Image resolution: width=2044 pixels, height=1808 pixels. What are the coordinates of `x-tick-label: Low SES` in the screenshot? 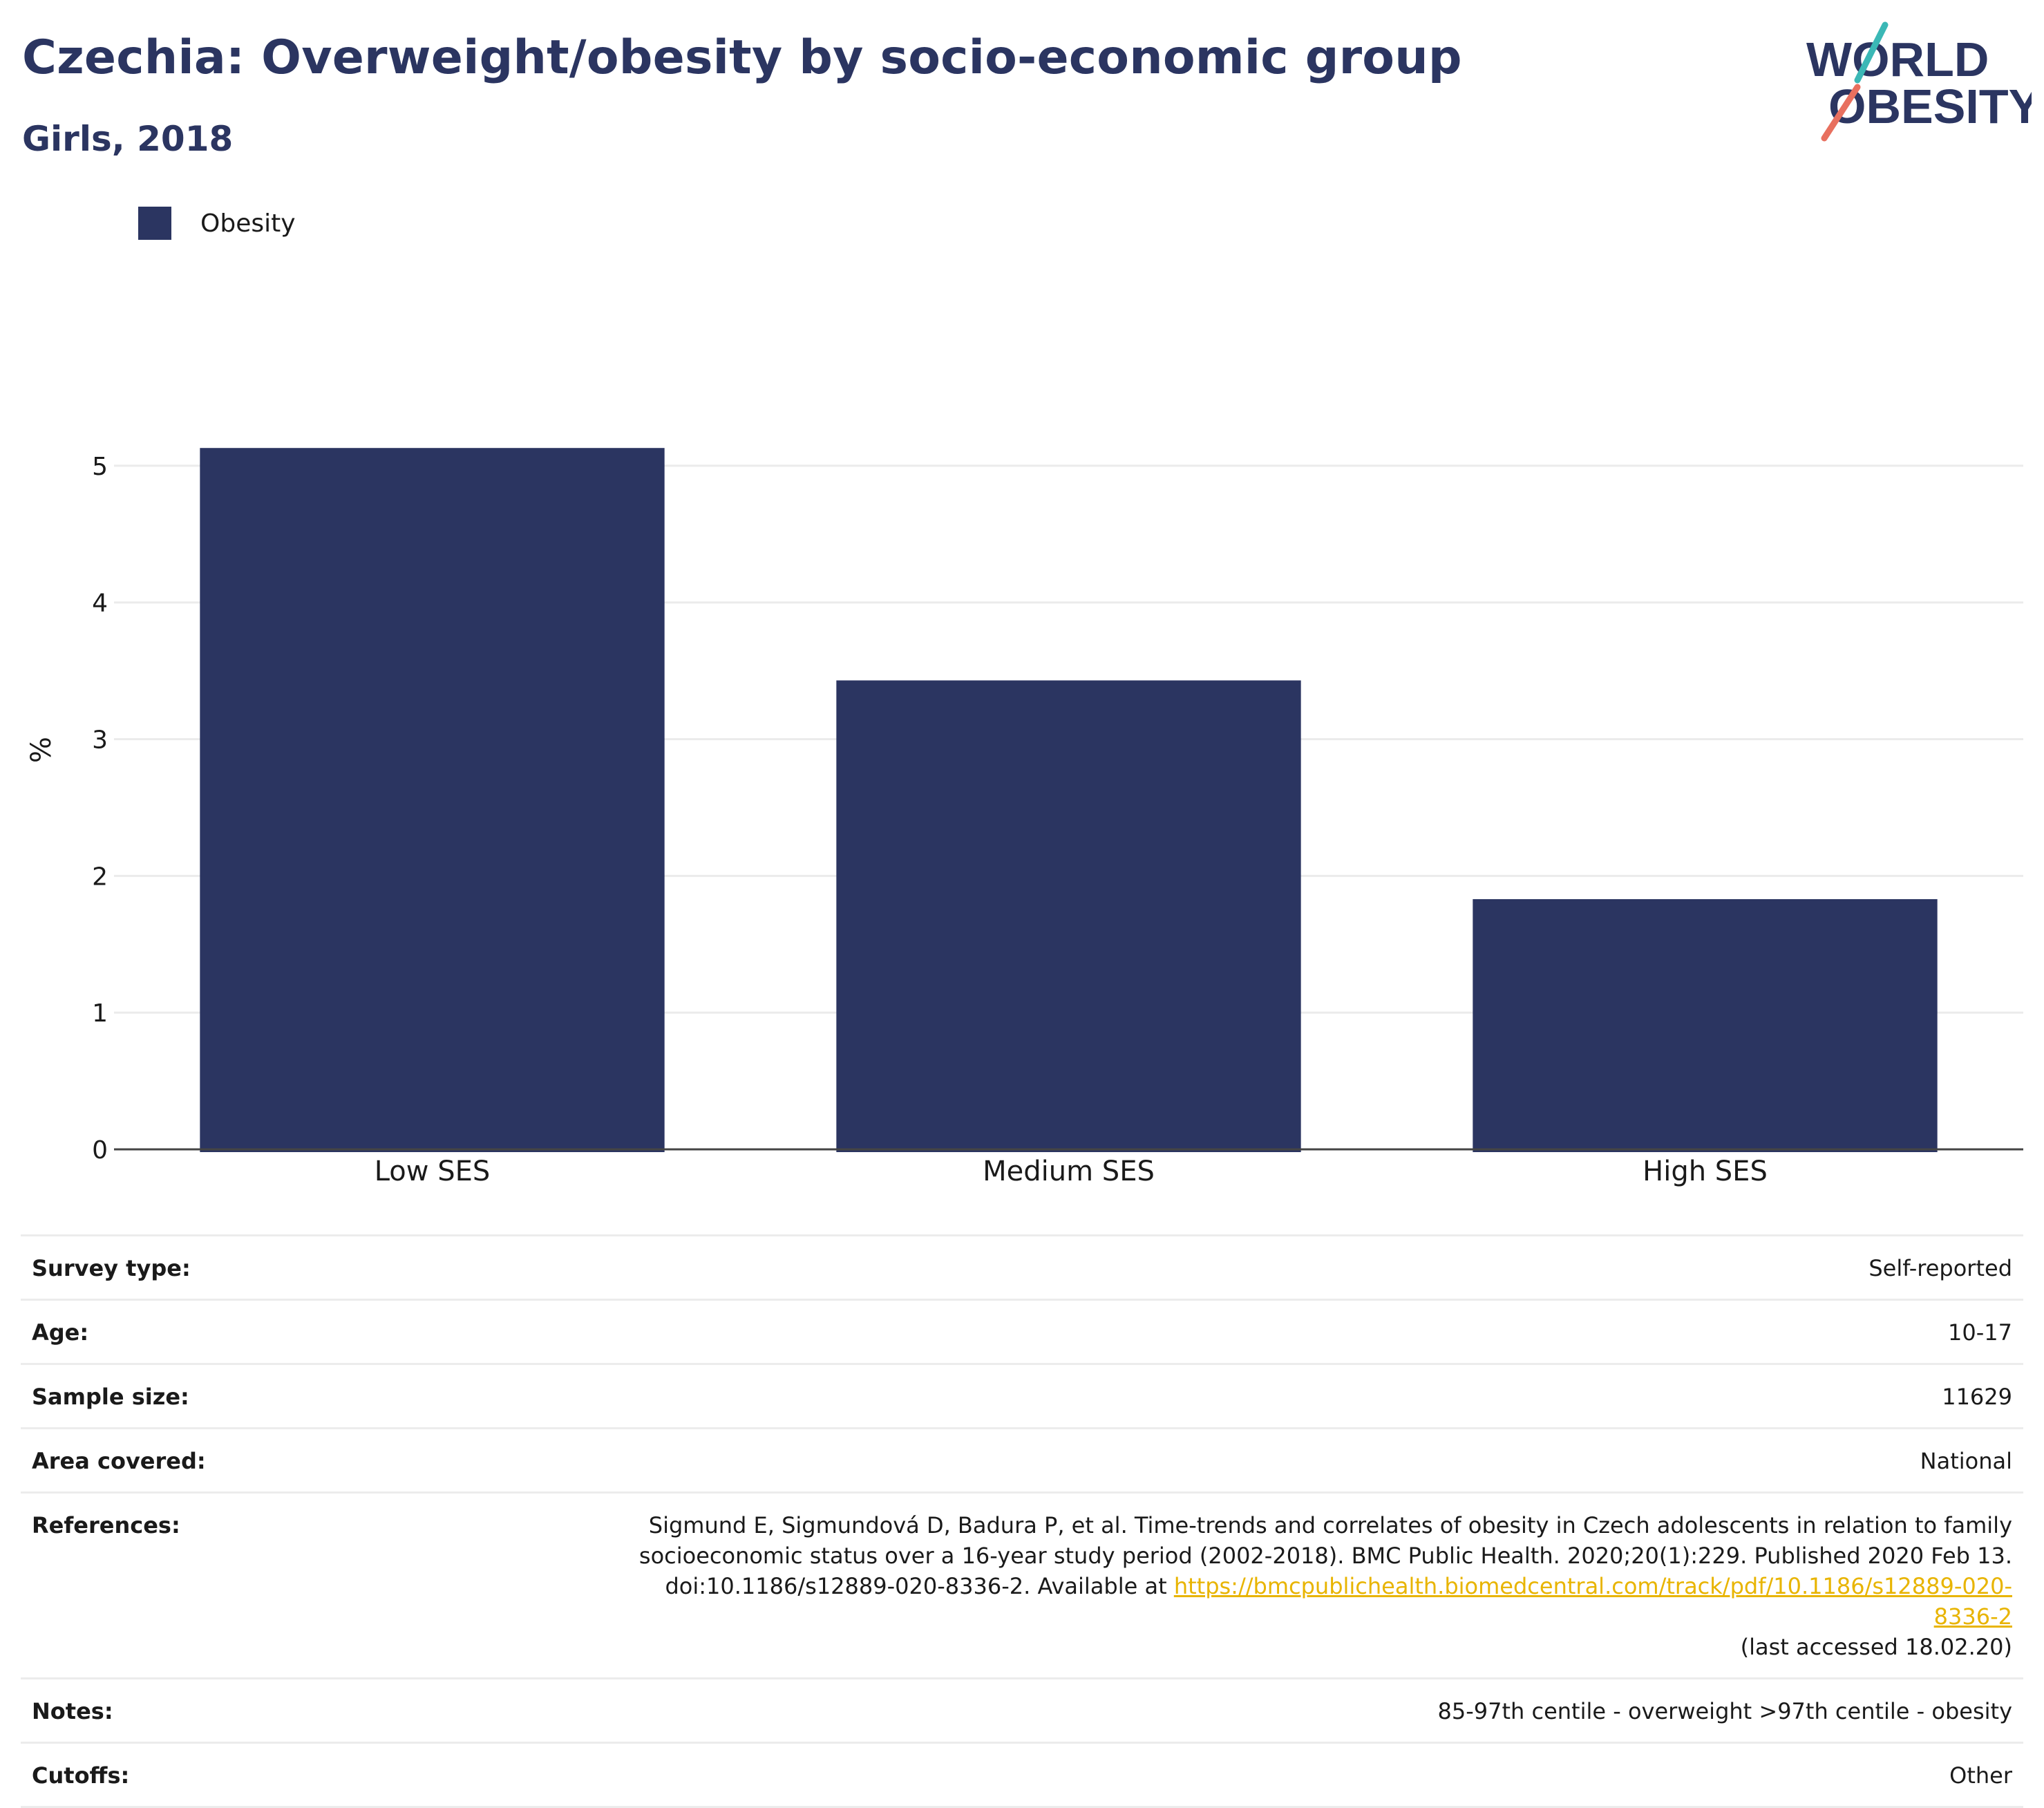 It's located at (433, 1171).